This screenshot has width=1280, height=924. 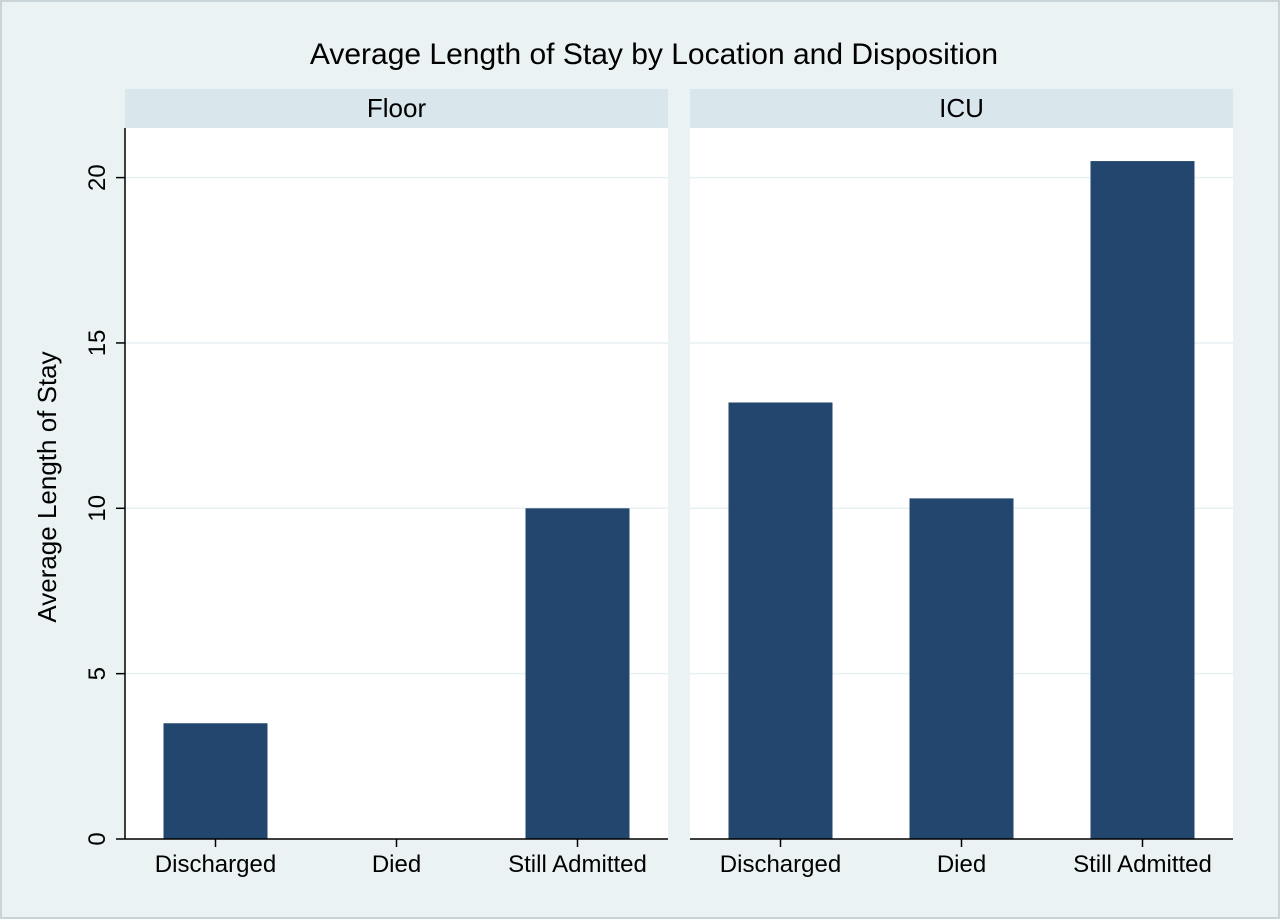 I want to click on y-axis-label: Average Length of Stay, so click(x=47, y=486).